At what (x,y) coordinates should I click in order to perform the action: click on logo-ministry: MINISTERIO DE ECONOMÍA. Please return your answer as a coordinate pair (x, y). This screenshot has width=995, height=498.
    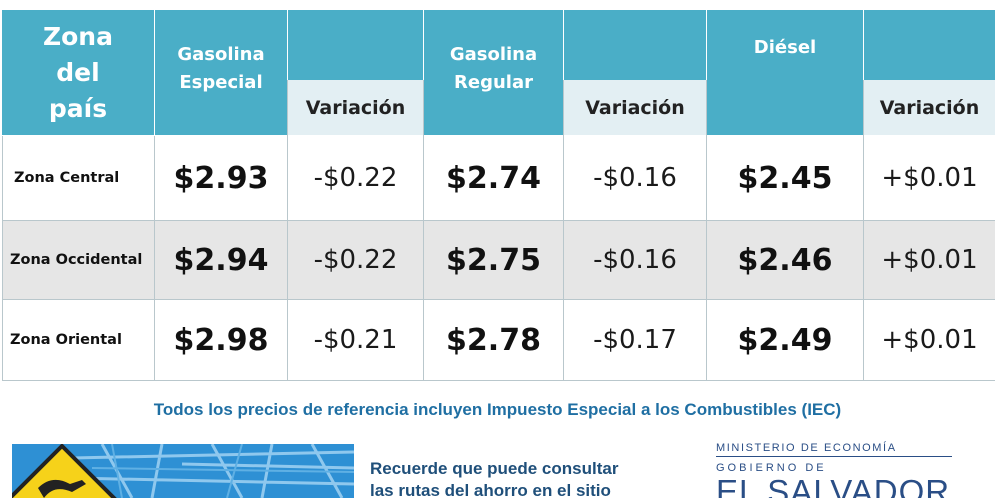
    Looking at the image, I should click on (806, 448).